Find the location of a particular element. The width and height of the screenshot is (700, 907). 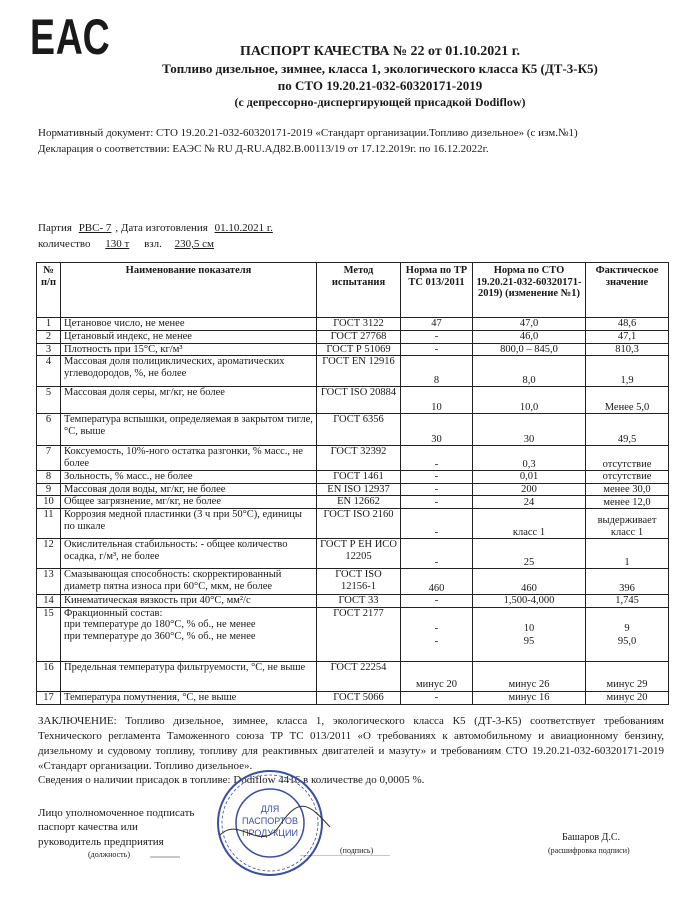

value: 130 т is located at coordinates (117, 244).